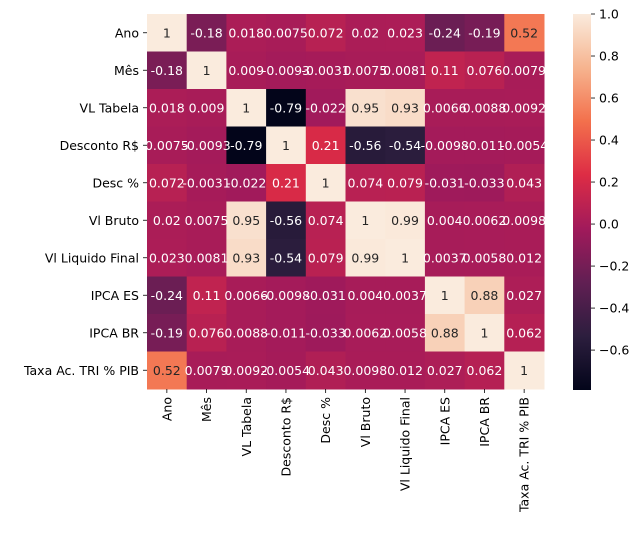 The image size is (640, 536). Describe the element at coordinates (445, 333) in the screenshot. I see `heatmap-cell-r8-c7` at that location.